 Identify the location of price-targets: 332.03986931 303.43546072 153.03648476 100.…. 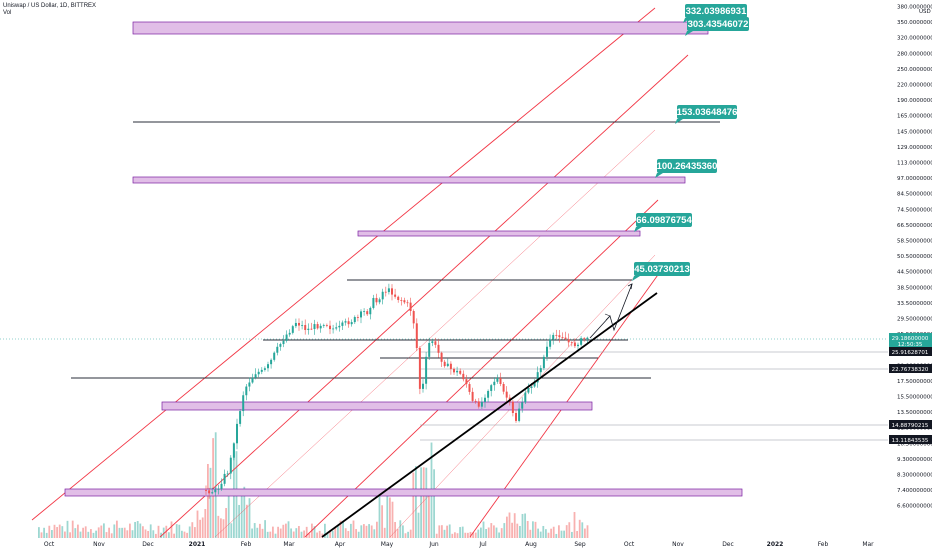
(690, 142).